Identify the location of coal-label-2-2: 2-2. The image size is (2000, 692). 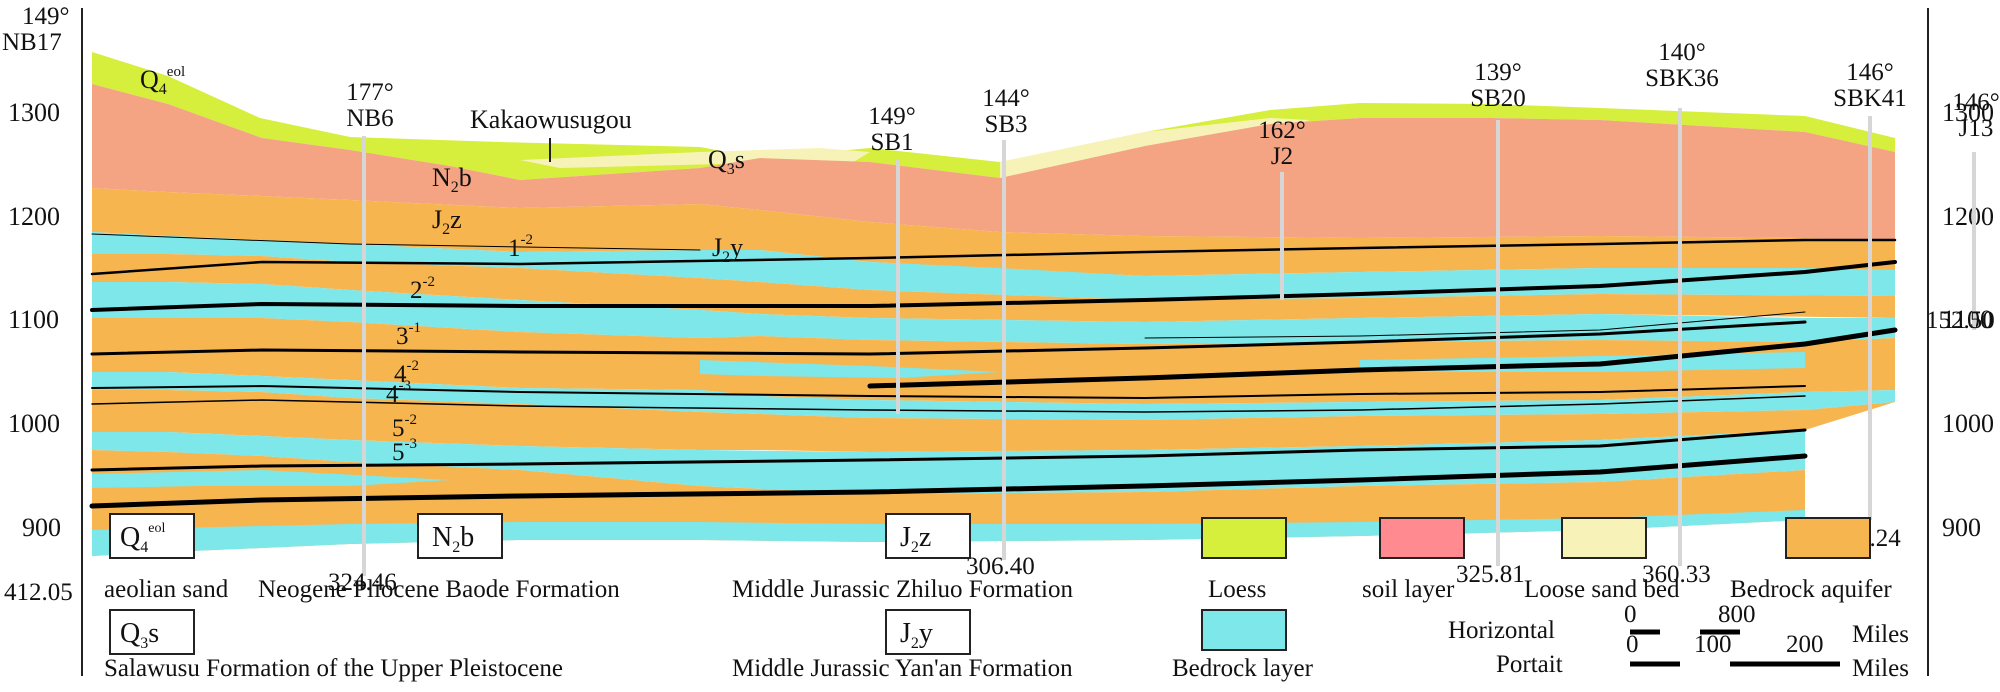
(422, 289).